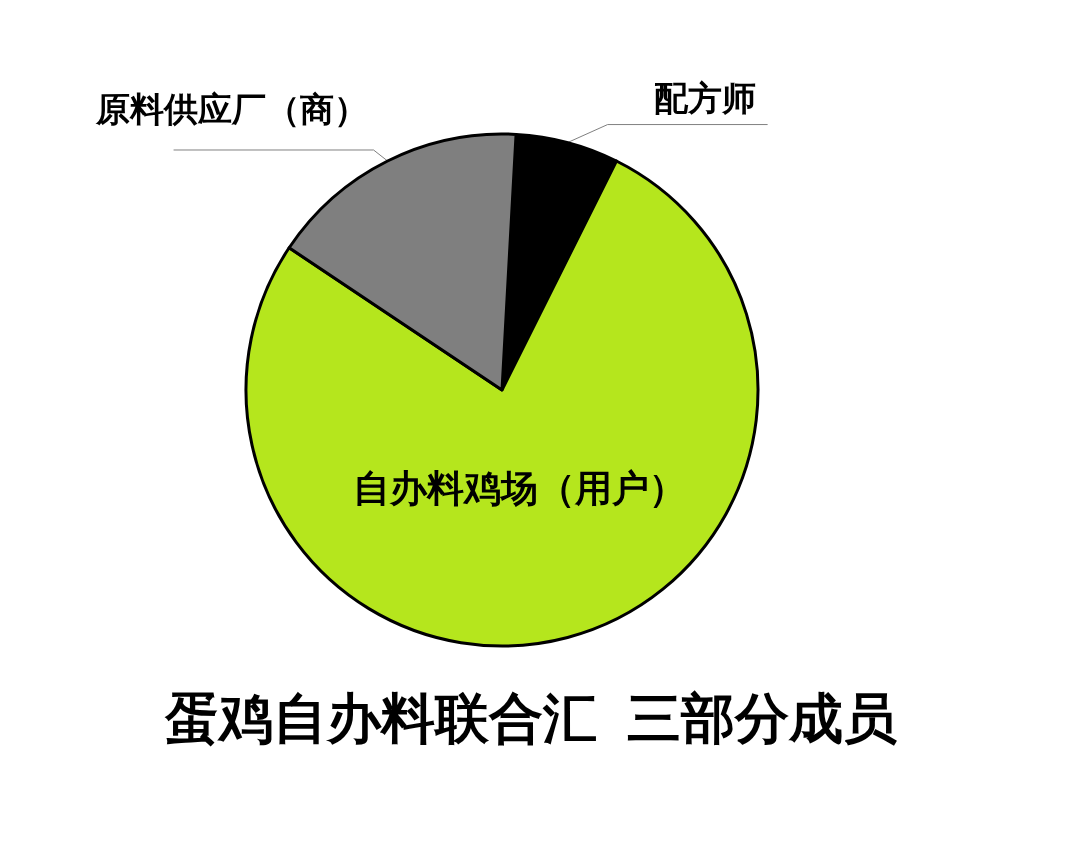 The image size is (1080, 845). Describe the element at coordinates (531, 718) in the screenshot. I see `text: 蛋鸡自办料联合汇 三部分成员` at that location.